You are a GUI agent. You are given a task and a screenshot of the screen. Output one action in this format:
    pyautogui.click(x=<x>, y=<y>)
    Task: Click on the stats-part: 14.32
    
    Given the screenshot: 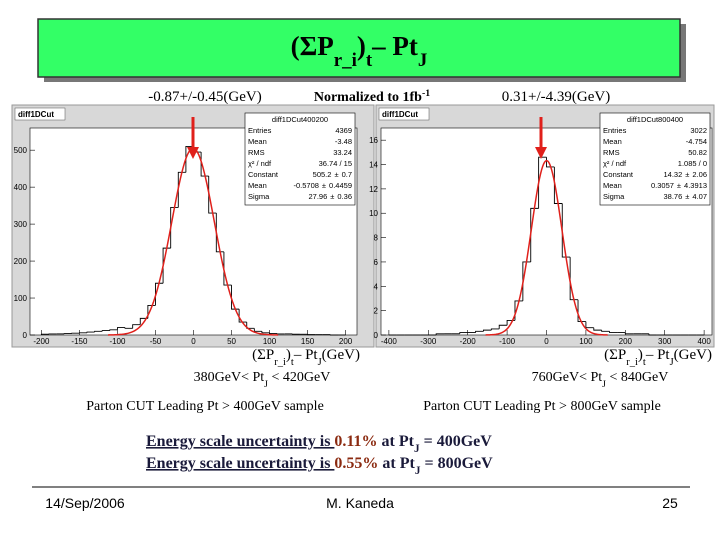 What is the action you would take?
    pyautogui.click(x=672, y=174)
    